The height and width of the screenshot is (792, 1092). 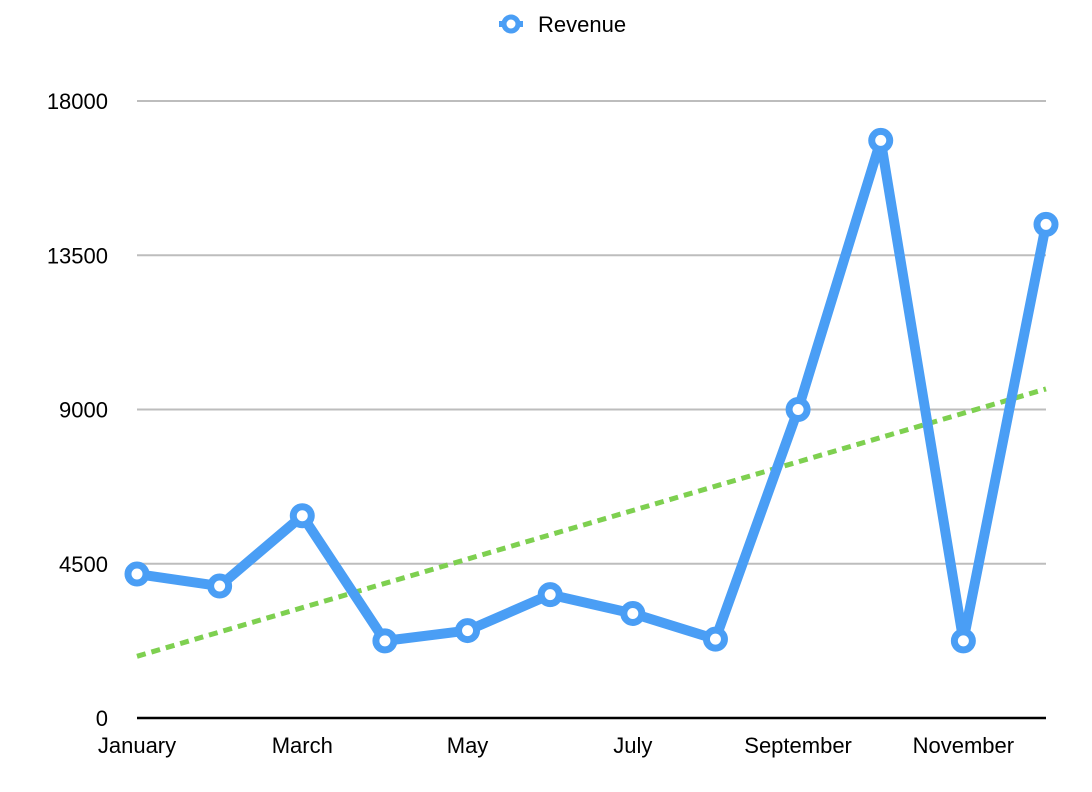 I want to click on x-tick-label-march: March, so click(x=302, y=745).